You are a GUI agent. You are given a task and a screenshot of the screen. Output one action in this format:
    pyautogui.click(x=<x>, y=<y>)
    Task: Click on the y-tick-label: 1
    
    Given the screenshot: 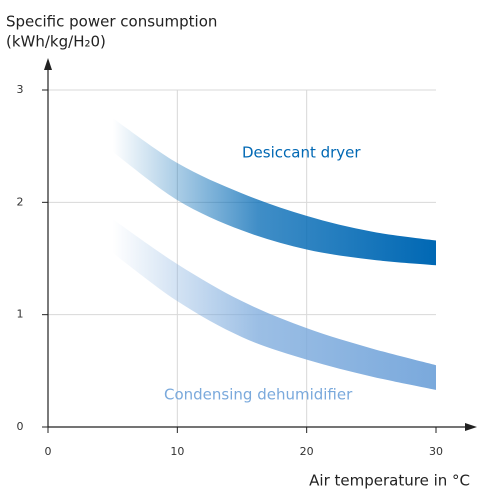 What is the action you would take?
    pyautogui.click(x=20, y=314)
    